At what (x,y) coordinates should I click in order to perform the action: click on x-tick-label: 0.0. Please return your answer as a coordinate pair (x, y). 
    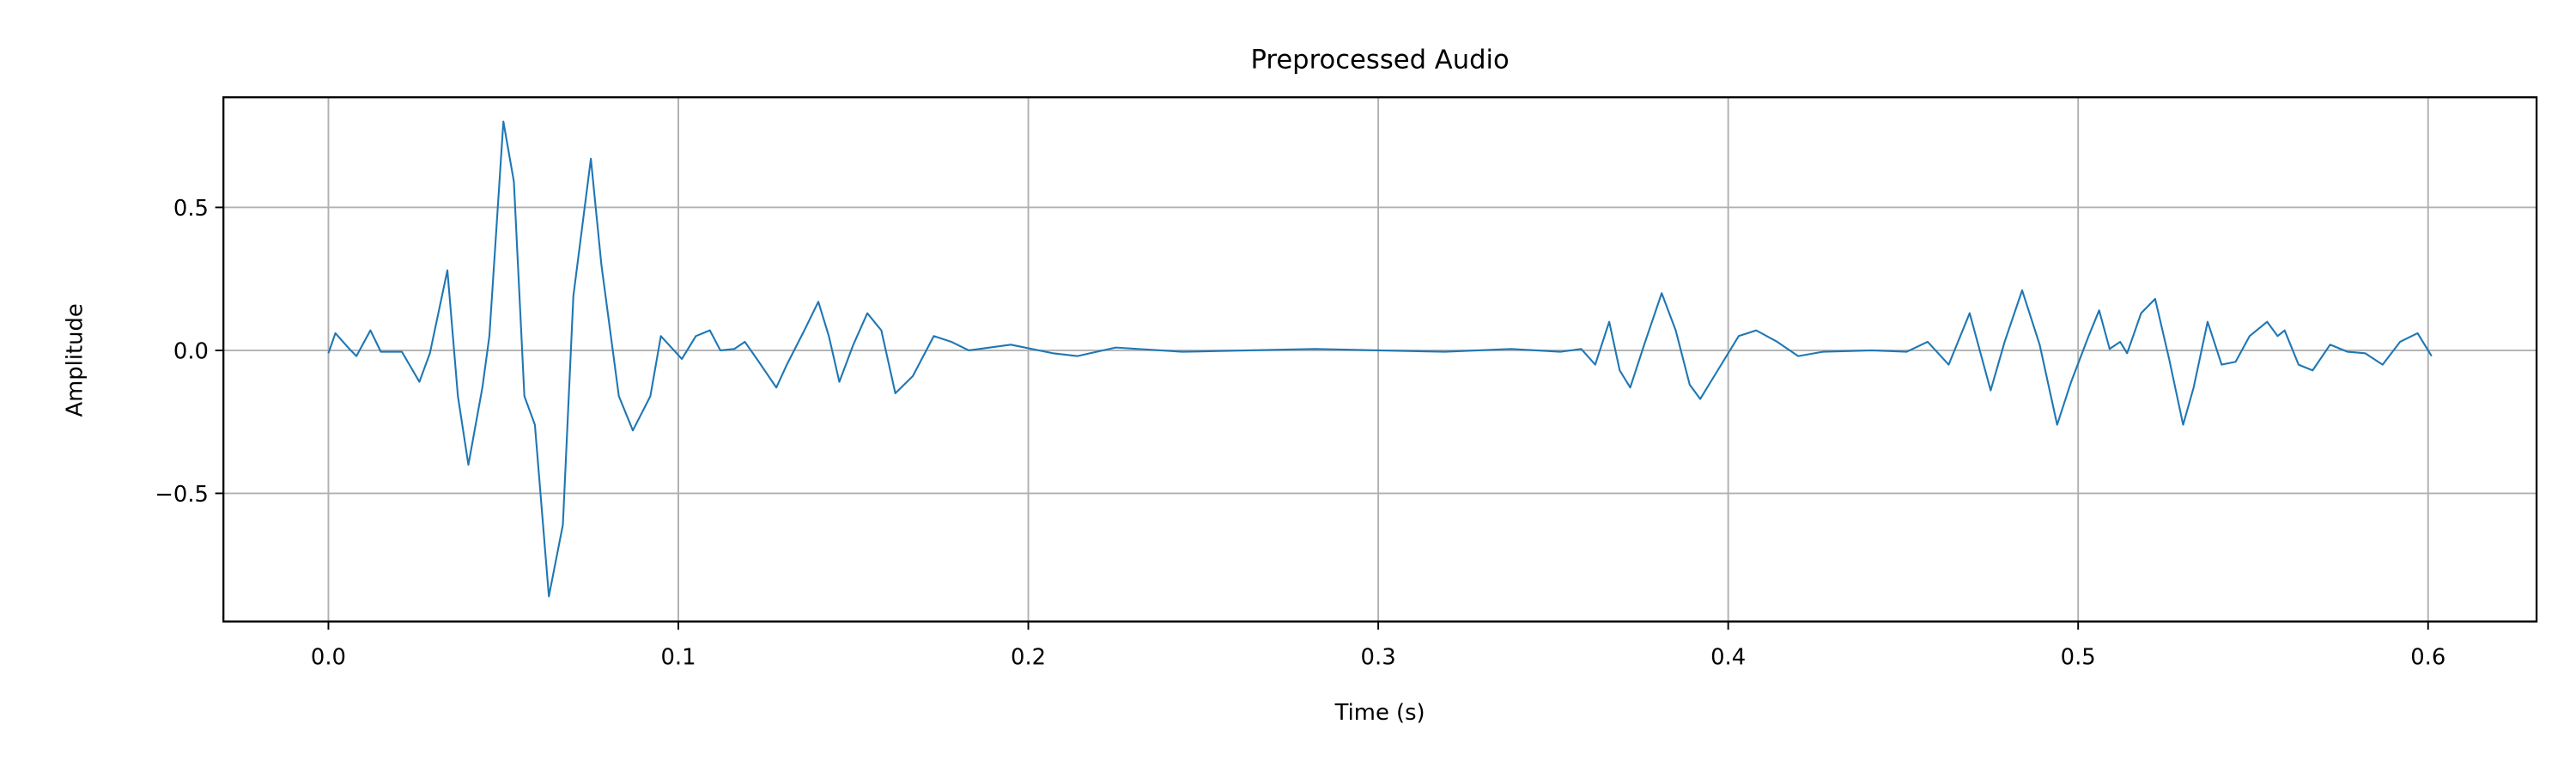
    Looking at the image, I should click on (328, 657).